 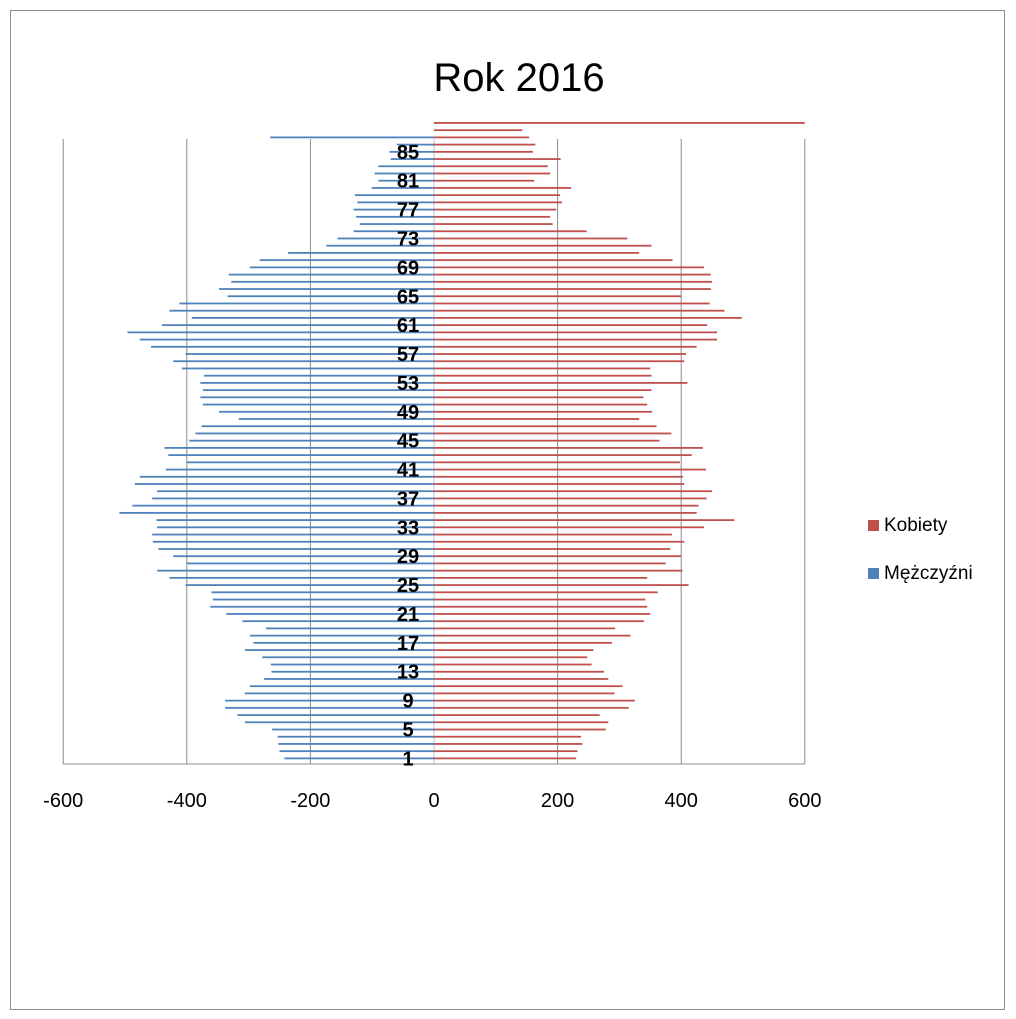 I want to click on age-label: 13, so click(x=408, y=673).